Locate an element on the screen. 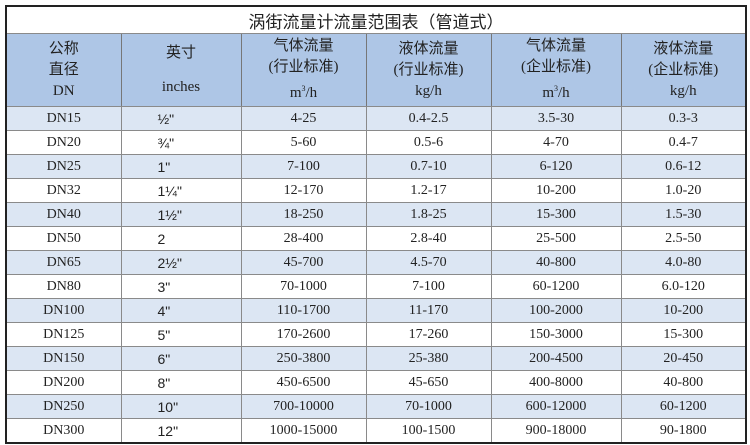  cell-dn: DN40 is located at coordinates (63, 214).